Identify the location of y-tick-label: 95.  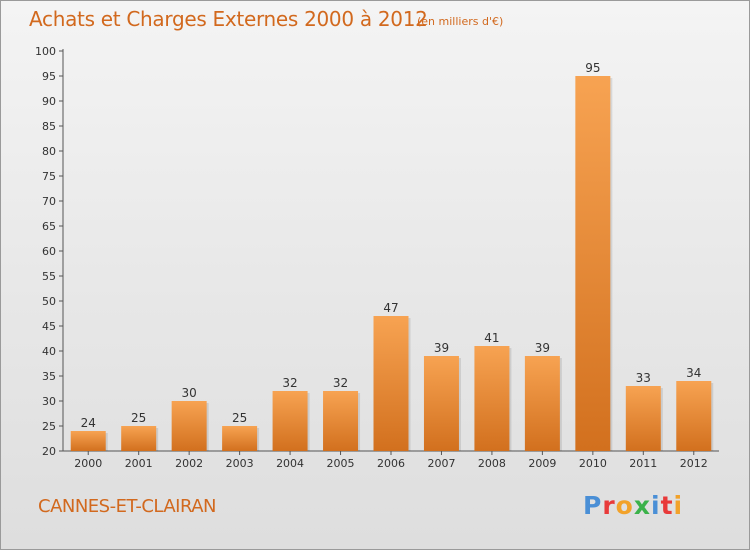
(49, 76).